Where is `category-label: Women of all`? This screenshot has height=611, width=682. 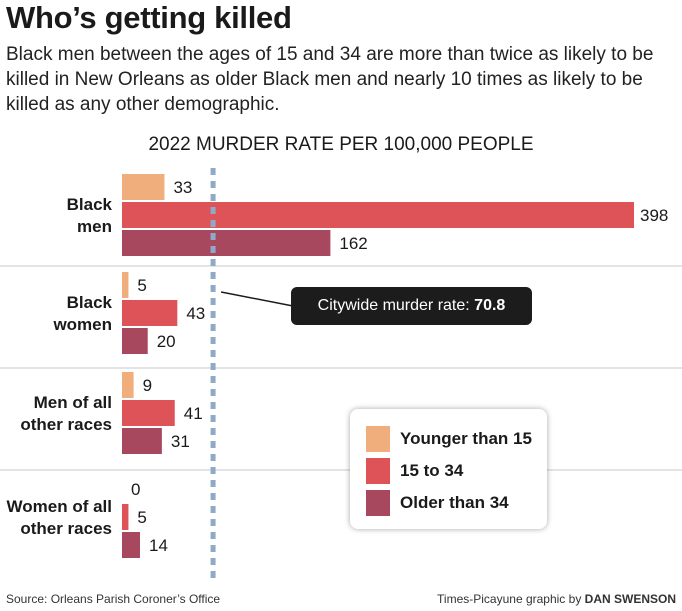
category-label: Women of all is located at coordinates (59, 506).